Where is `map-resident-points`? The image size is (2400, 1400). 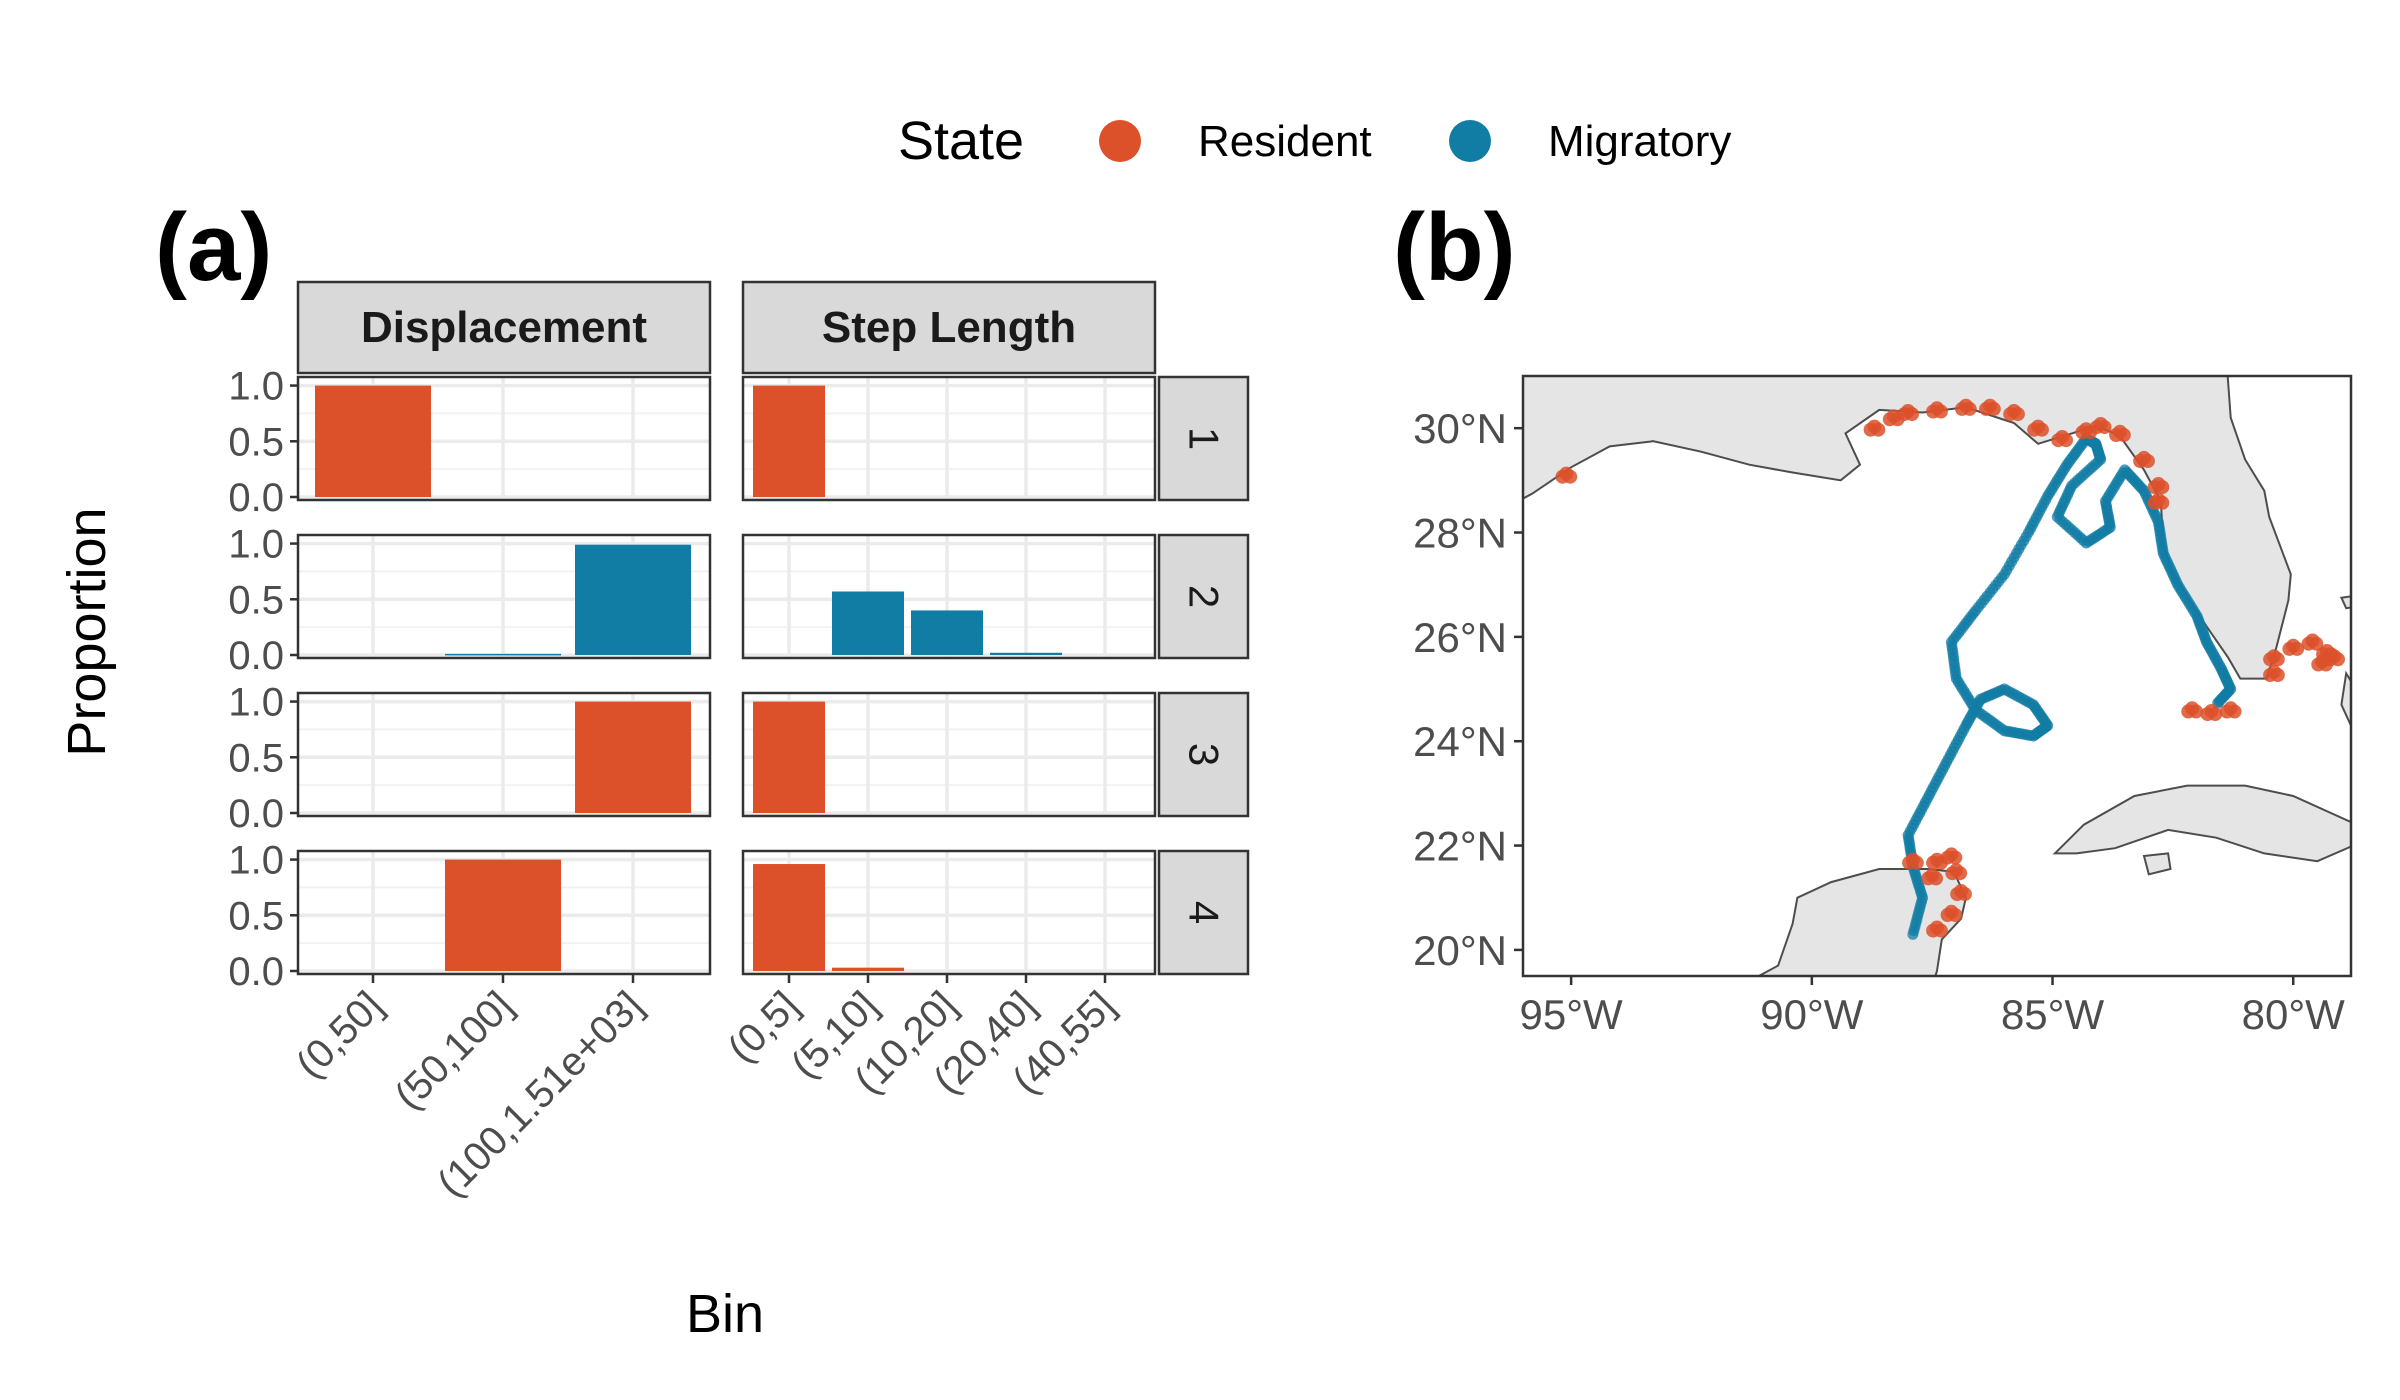
map-resident-points is located at coordinates (1950, 668).